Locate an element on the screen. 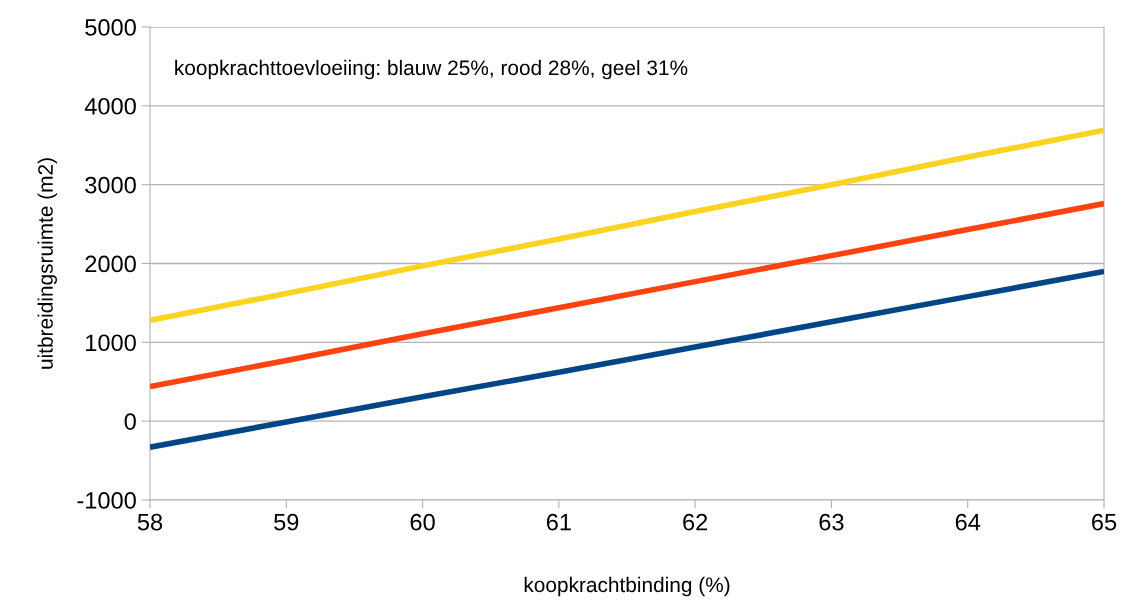 The width and height of the screenshot is (1123, 606). x-tick-label: 59 is located at coordinates (286, 522).